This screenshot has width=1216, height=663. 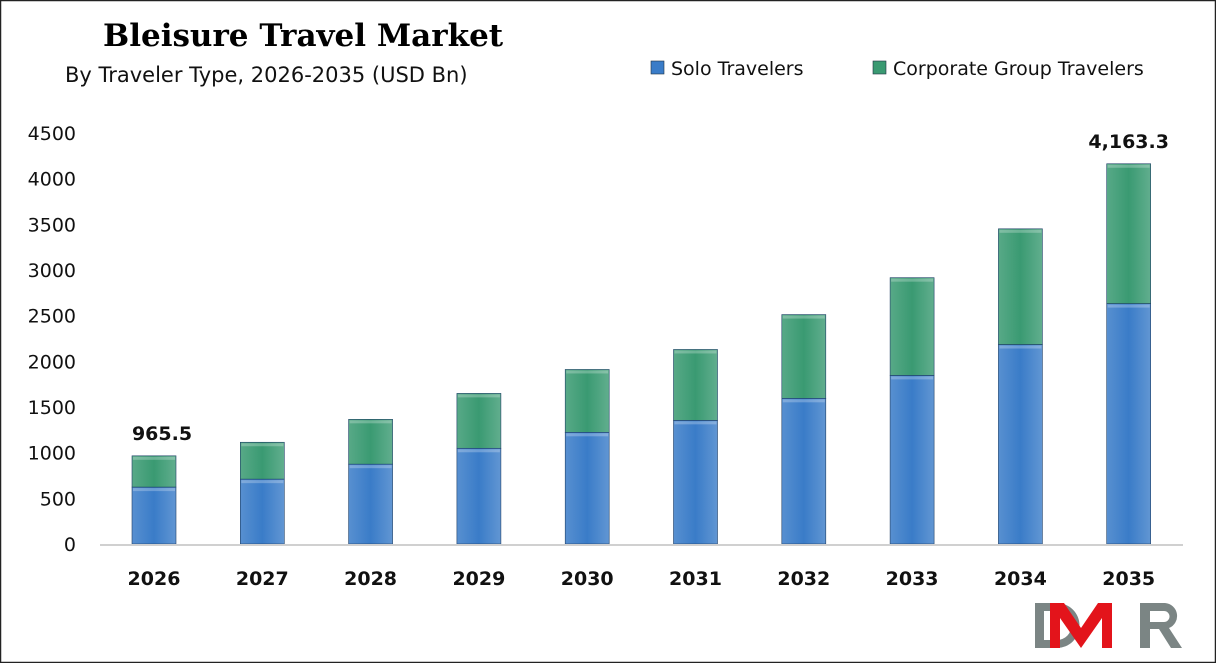 What do you see at coordinates (370, 442) in the screenshot?
I see `bar-corporate-2028` at bounding box center [370, 442].